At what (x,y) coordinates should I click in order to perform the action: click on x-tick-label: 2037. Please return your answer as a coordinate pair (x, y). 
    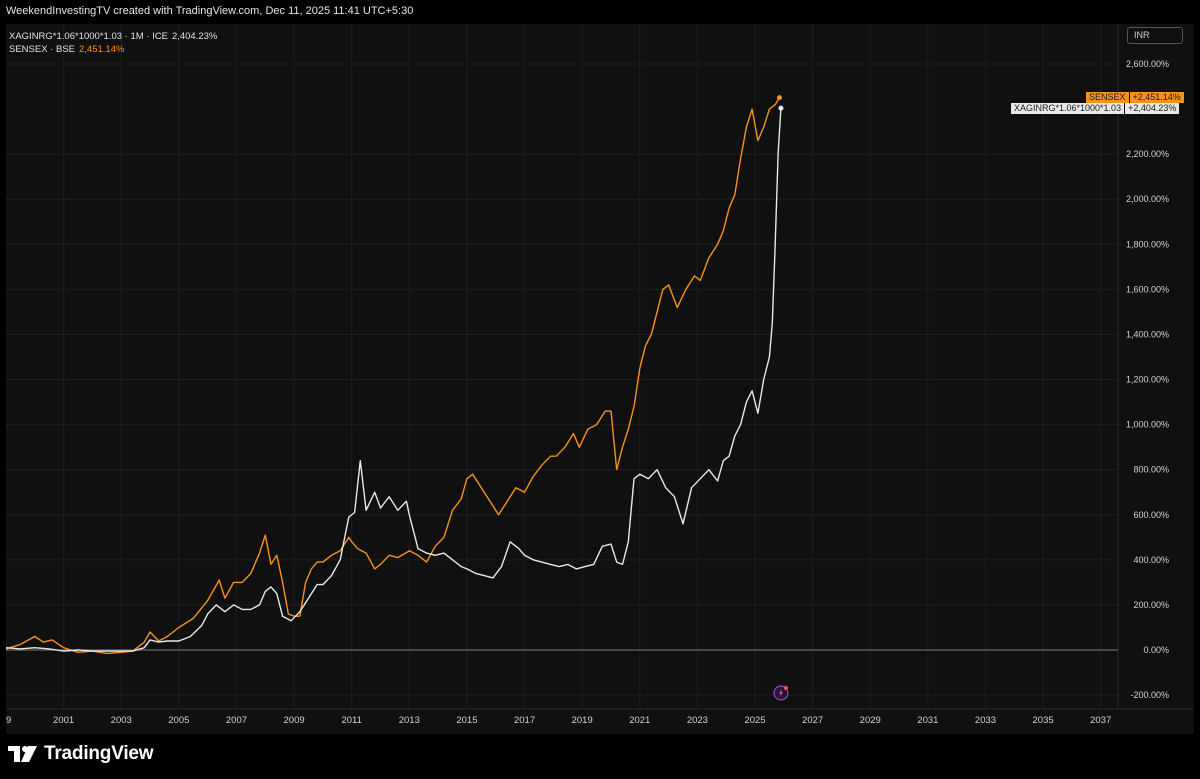
    Looking at the image, I should click on (1100, 720).